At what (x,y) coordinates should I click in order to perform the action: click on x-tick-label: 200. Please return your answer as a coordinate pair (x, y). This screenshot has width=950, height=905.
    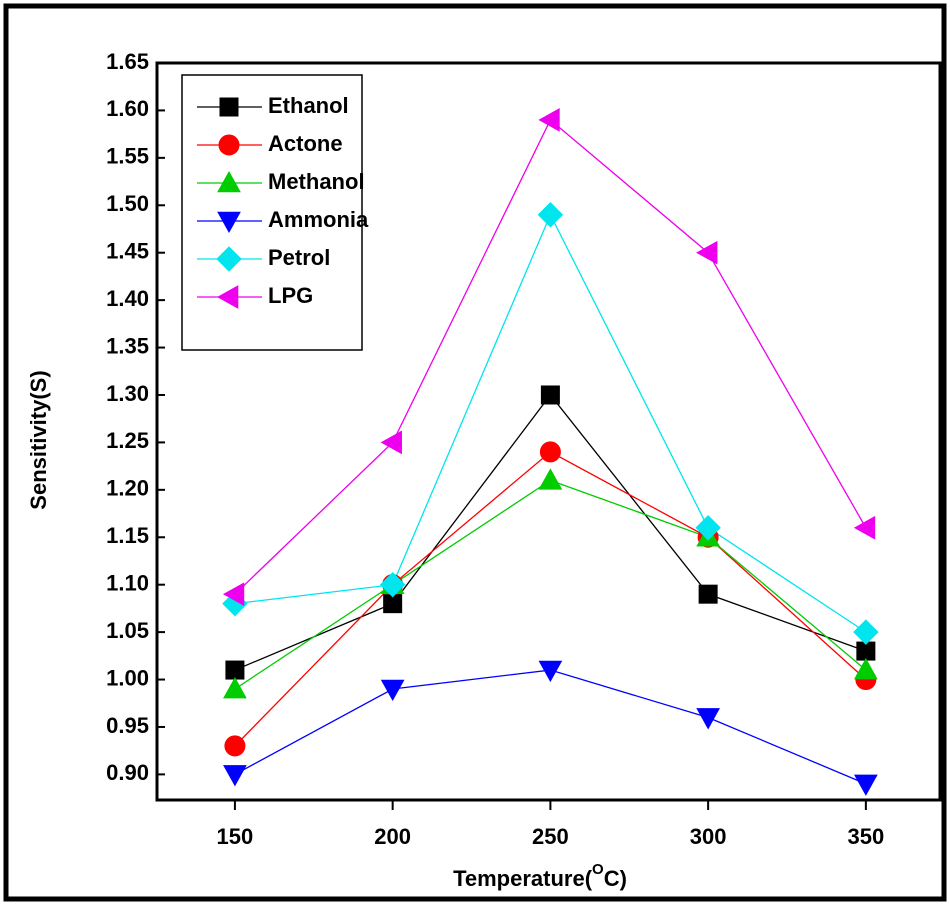
    Looking at the image, I should click on (392, 836).